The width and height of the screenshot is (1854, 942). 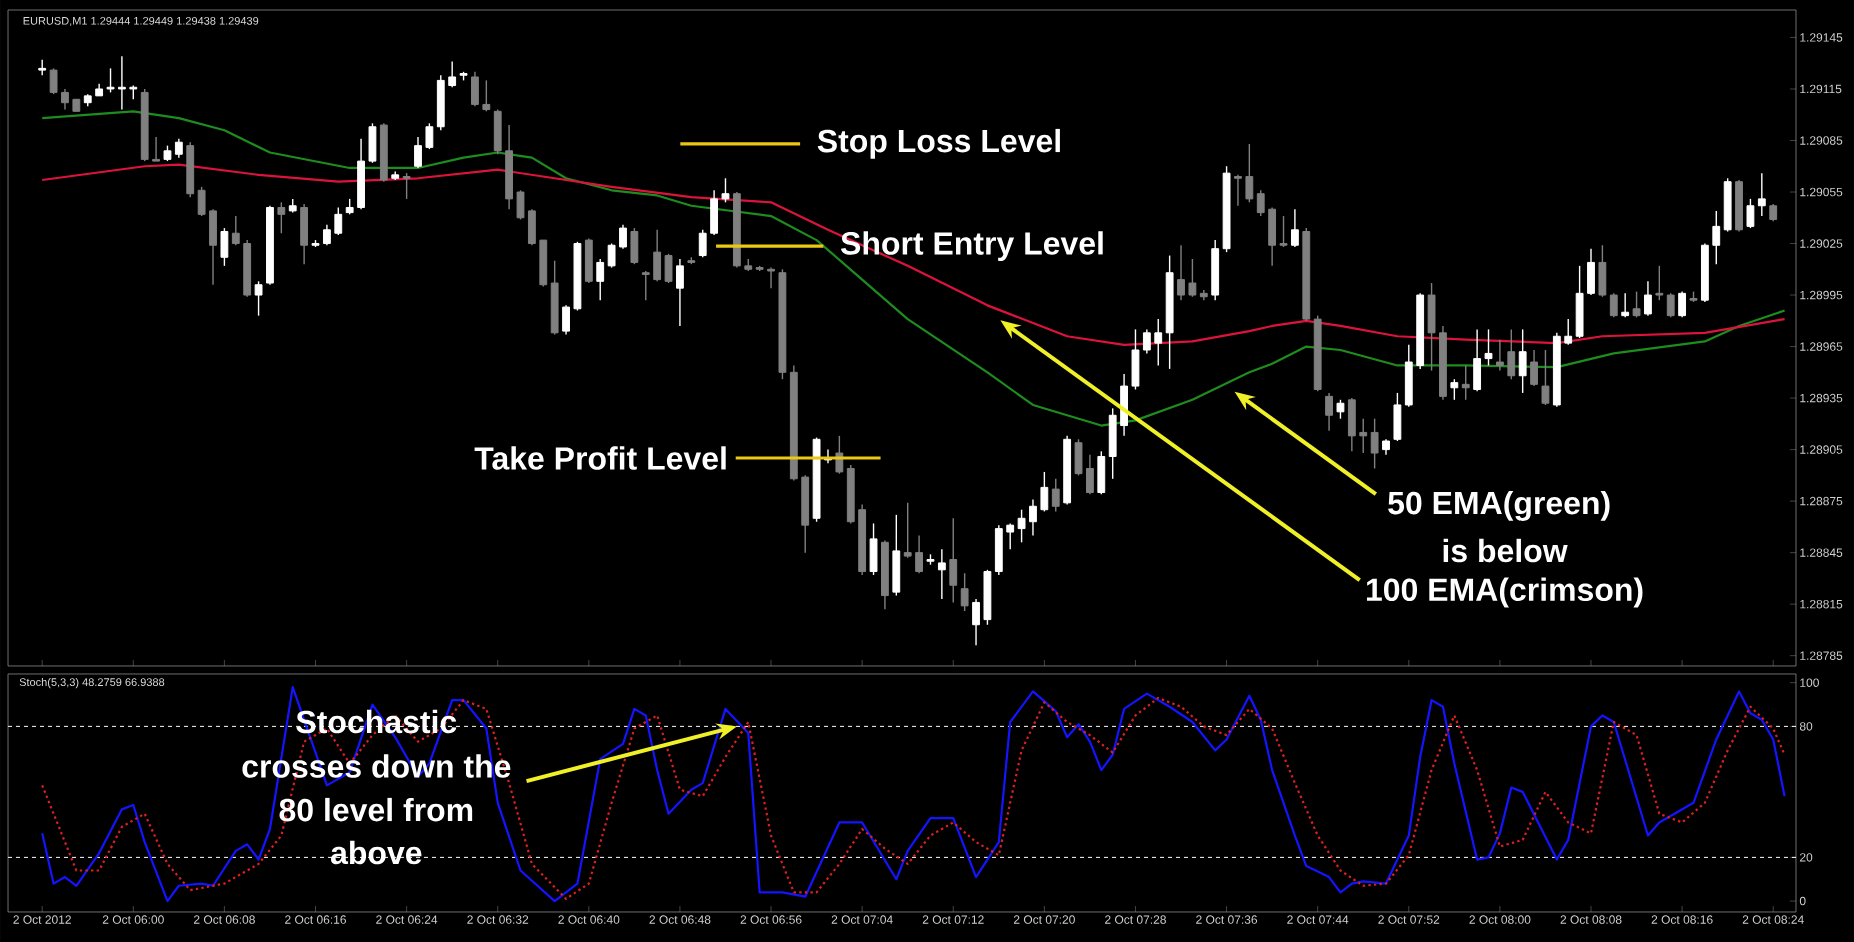 What do you see at coordinates (938, 143) in the screenshot?
I see `annotation: Stop Loss Level` at bounding box center [938, 143].